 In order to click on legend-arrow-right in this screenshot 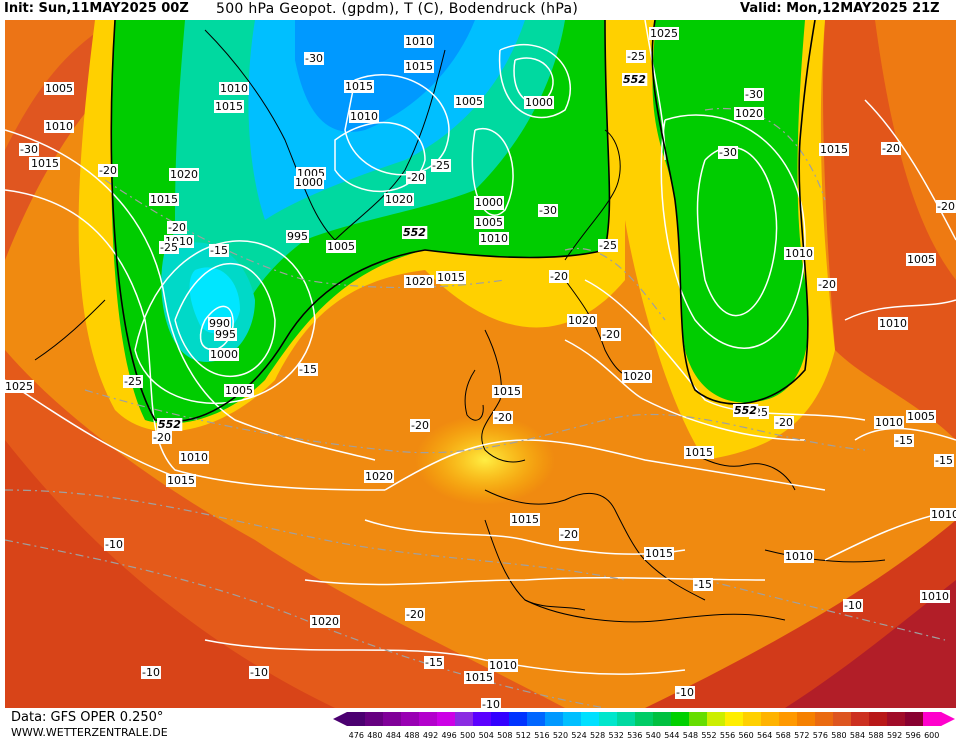, I will do `click(948, 719)`.